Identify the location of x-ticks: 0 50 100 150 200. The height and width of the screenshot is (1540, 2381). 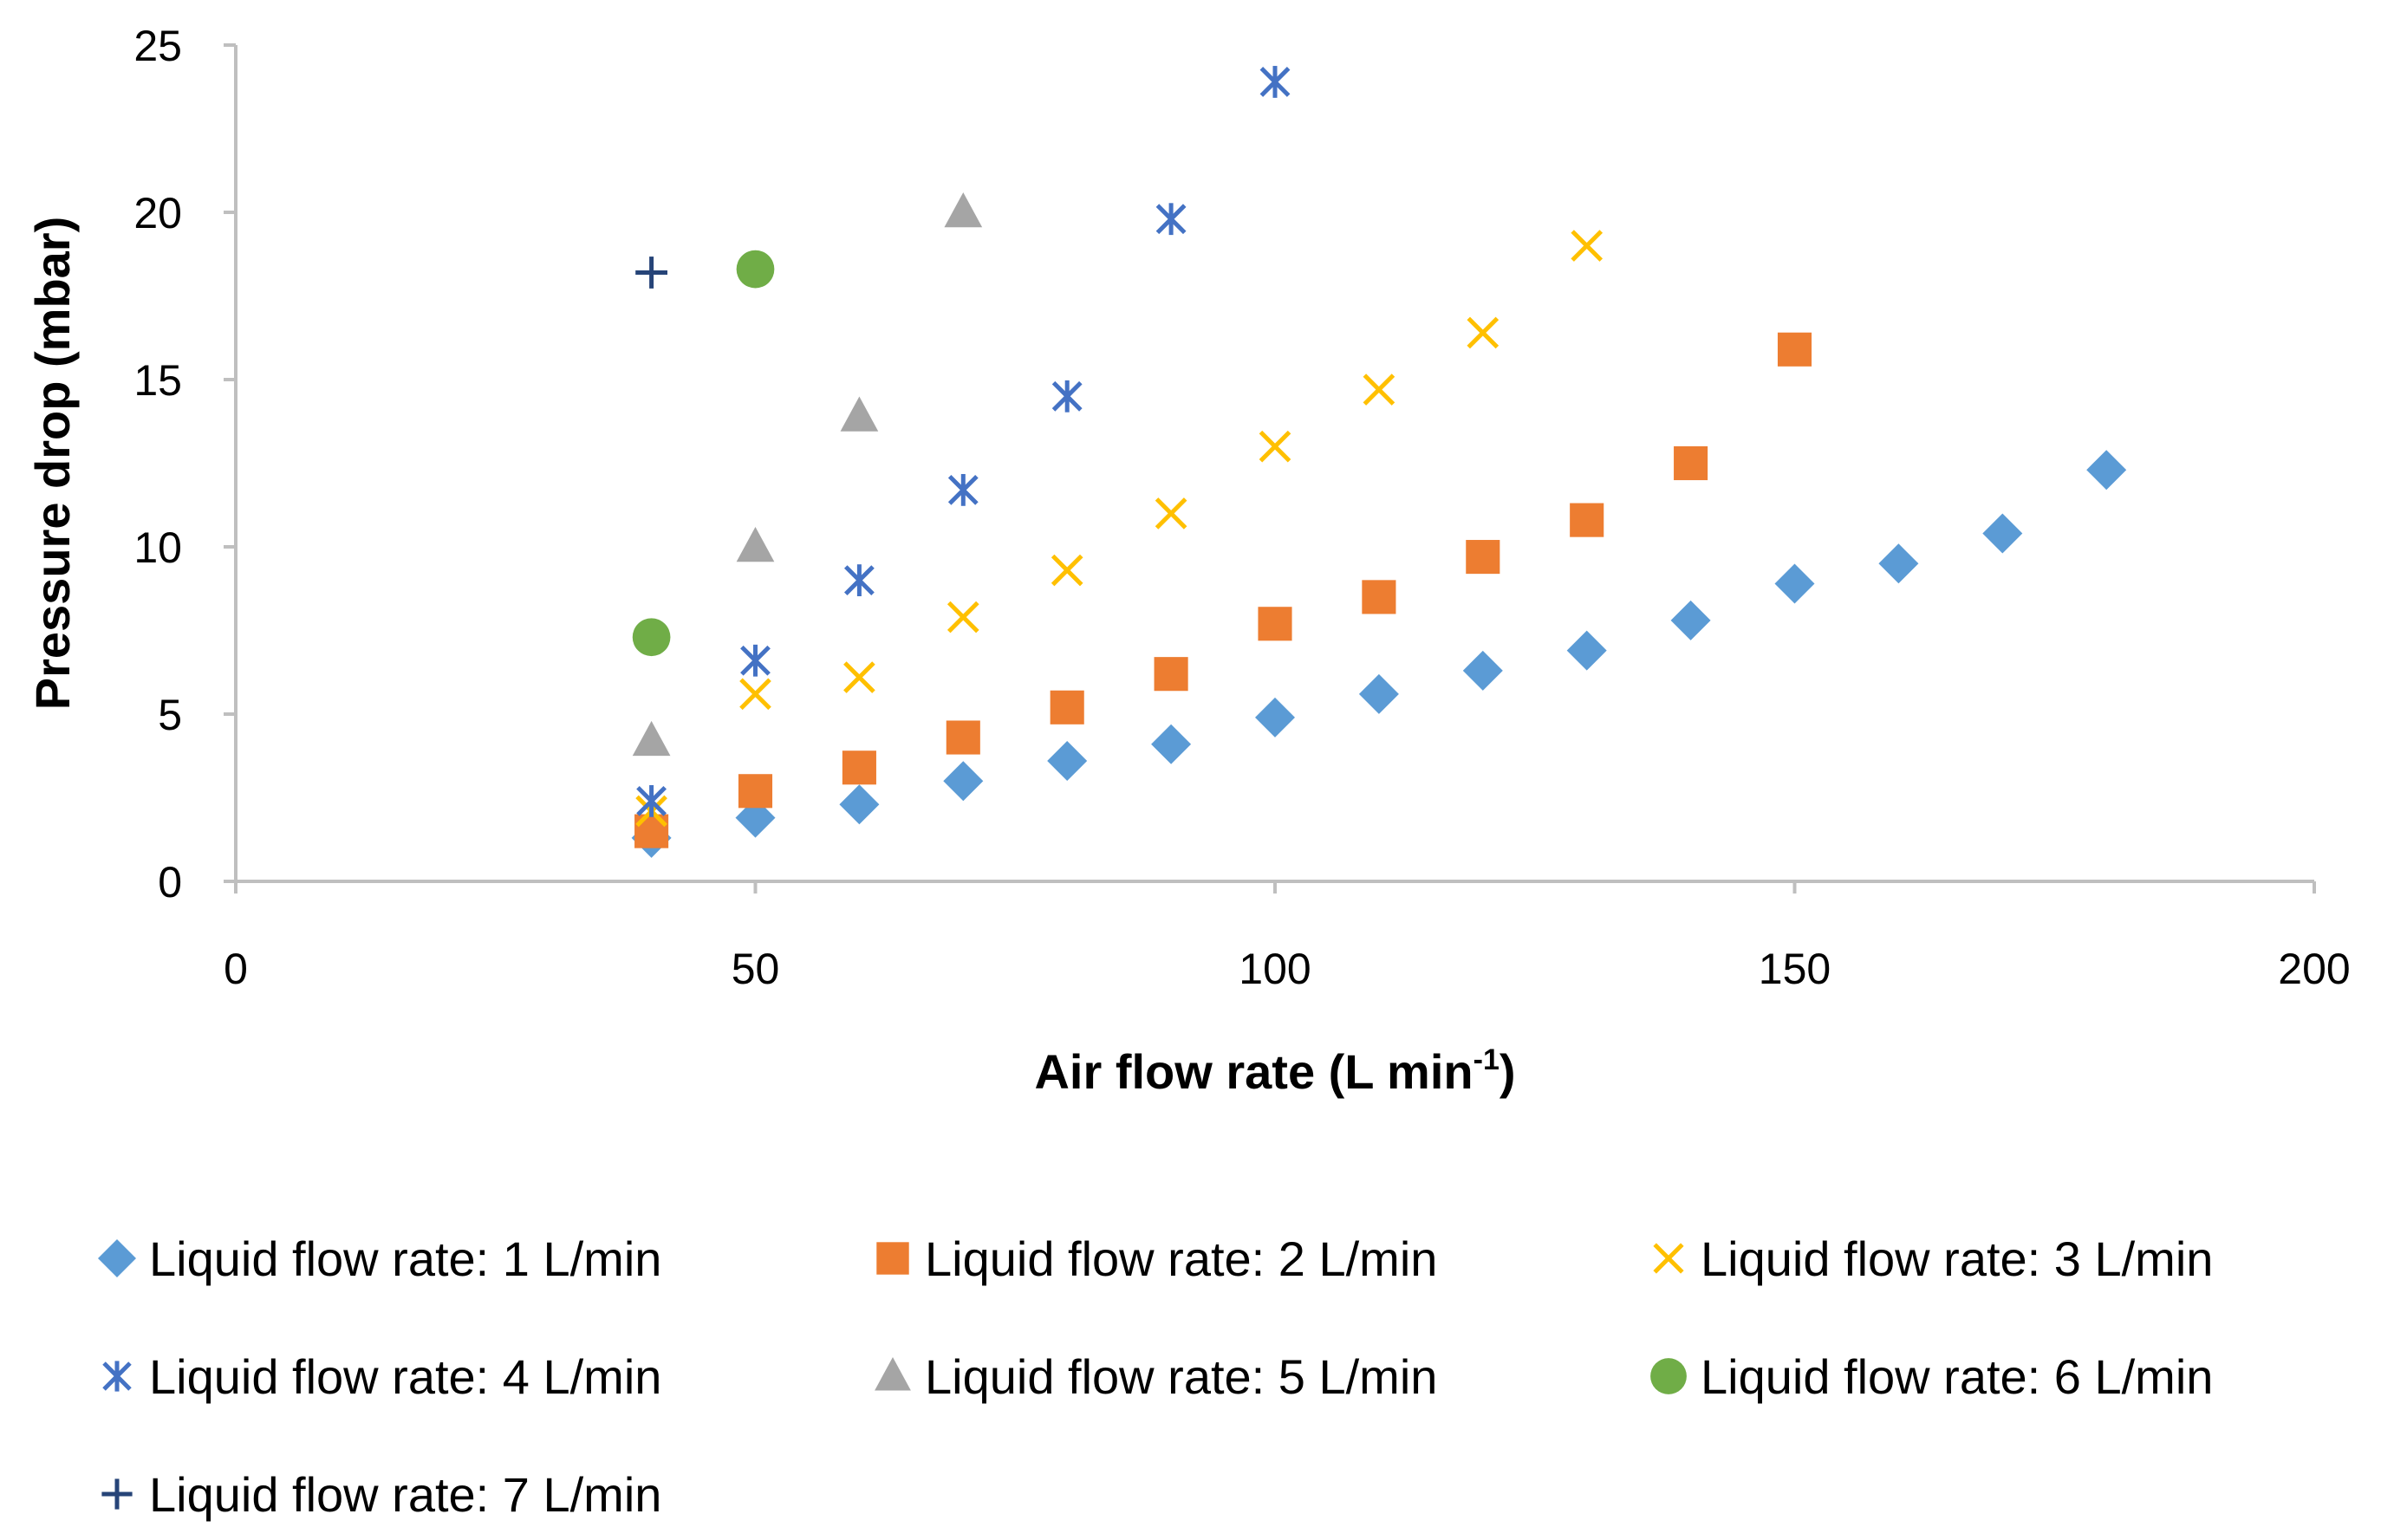
(1287, 937).